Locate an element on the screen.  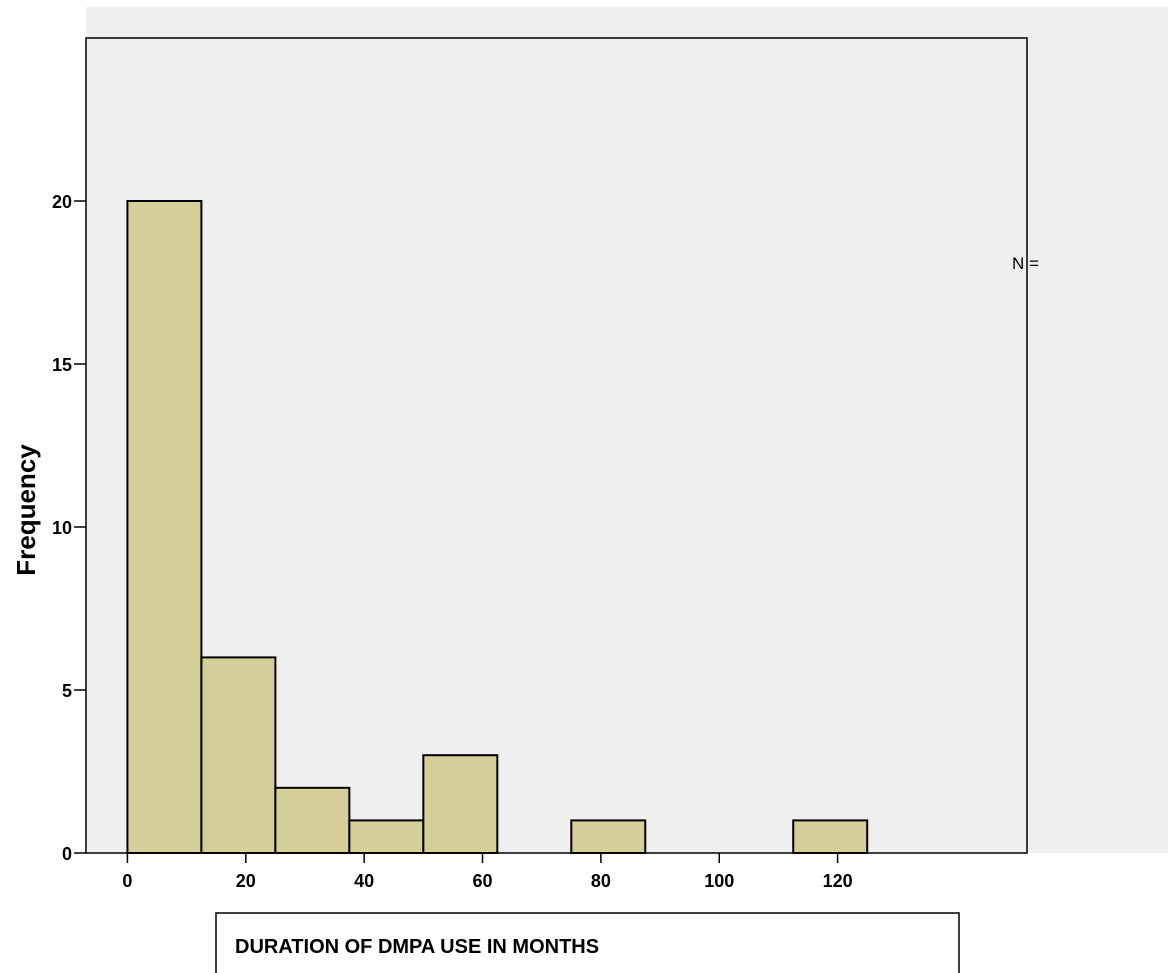
x-tick-label-0: 0 is located at coordinates (127, 881).